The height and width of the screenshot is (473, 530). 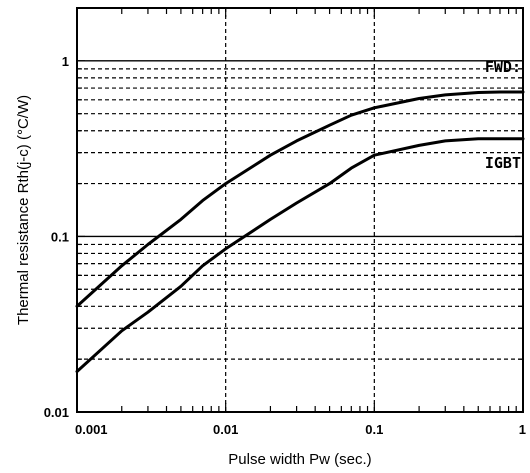 I want to click on x-axis-title: Pulse width Pw (sec.), so click(x=299, y=459).